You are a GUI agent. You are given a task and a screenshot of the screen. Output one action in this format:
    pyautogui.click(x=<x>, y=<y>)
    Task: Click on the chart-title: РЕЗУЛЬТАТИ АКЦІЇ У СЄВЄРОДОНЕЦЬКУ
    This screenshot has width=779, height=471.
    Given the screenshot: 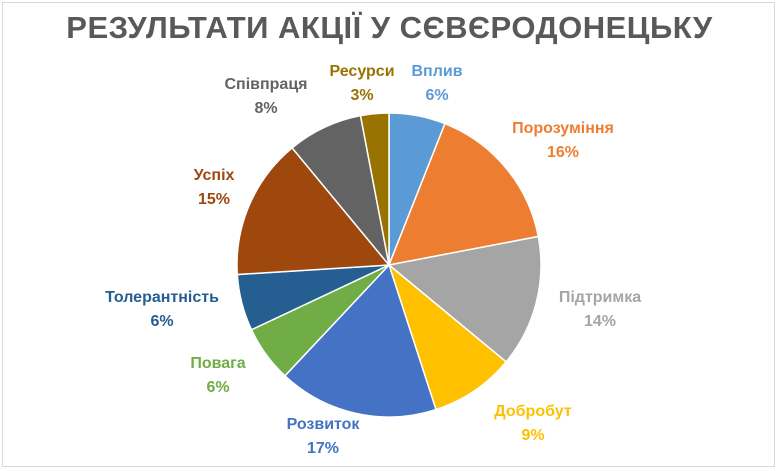 What is the action you would take?
    pyautogui.click(x=389, y=27)
    